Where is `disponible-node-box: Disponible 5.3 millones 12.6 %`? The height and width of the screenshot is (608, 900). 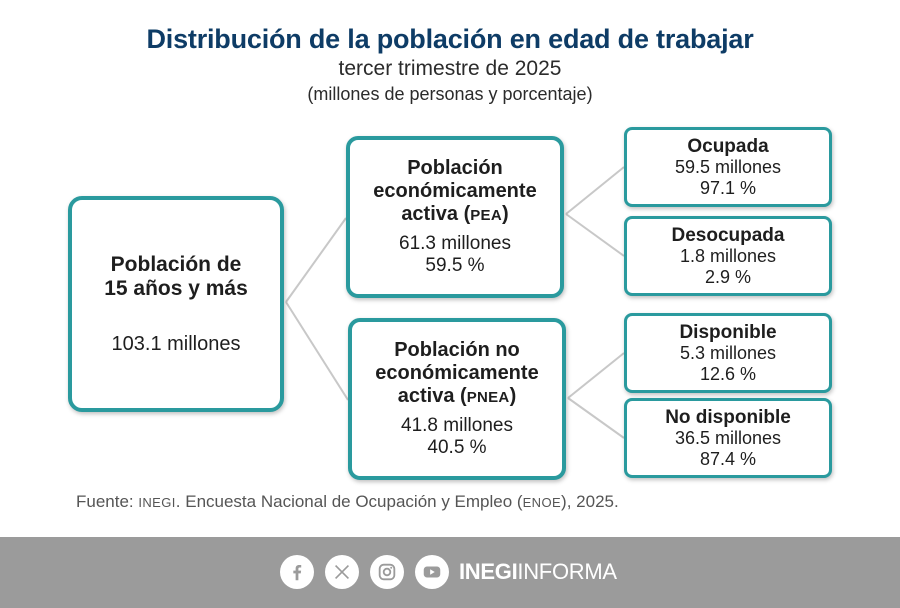
disponible-node-box: Disponible 5.3 millones 12.6 % is located at coordinates (728, 353).